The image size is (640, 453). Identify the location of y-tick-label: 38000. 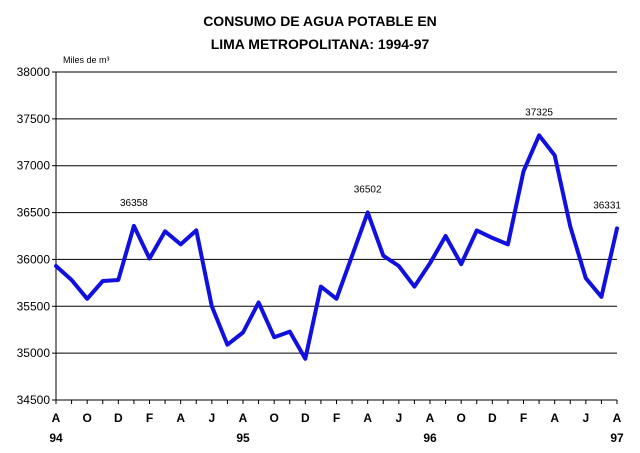
(34, 72).